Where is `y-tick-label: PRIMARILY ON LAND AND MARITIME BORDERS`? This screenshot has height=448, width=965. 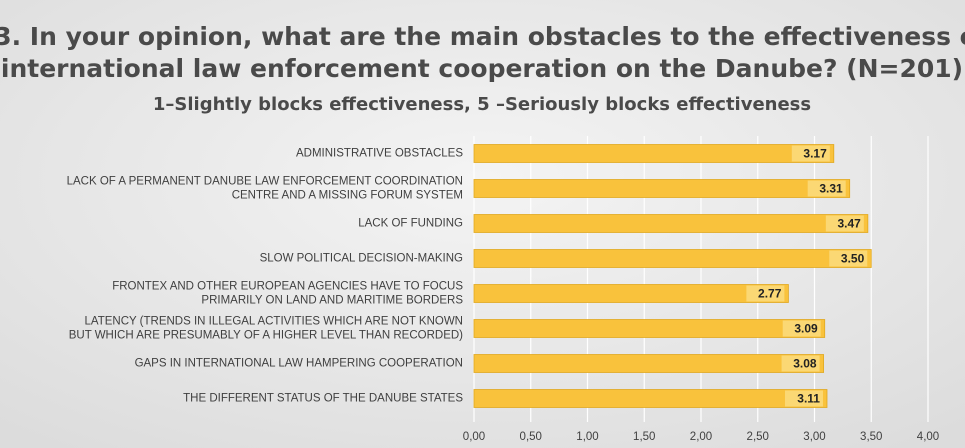
y-tick-label: PRIMARILY ON LAND AND MARITIME BORDERS is located at coordinates (332, 301).